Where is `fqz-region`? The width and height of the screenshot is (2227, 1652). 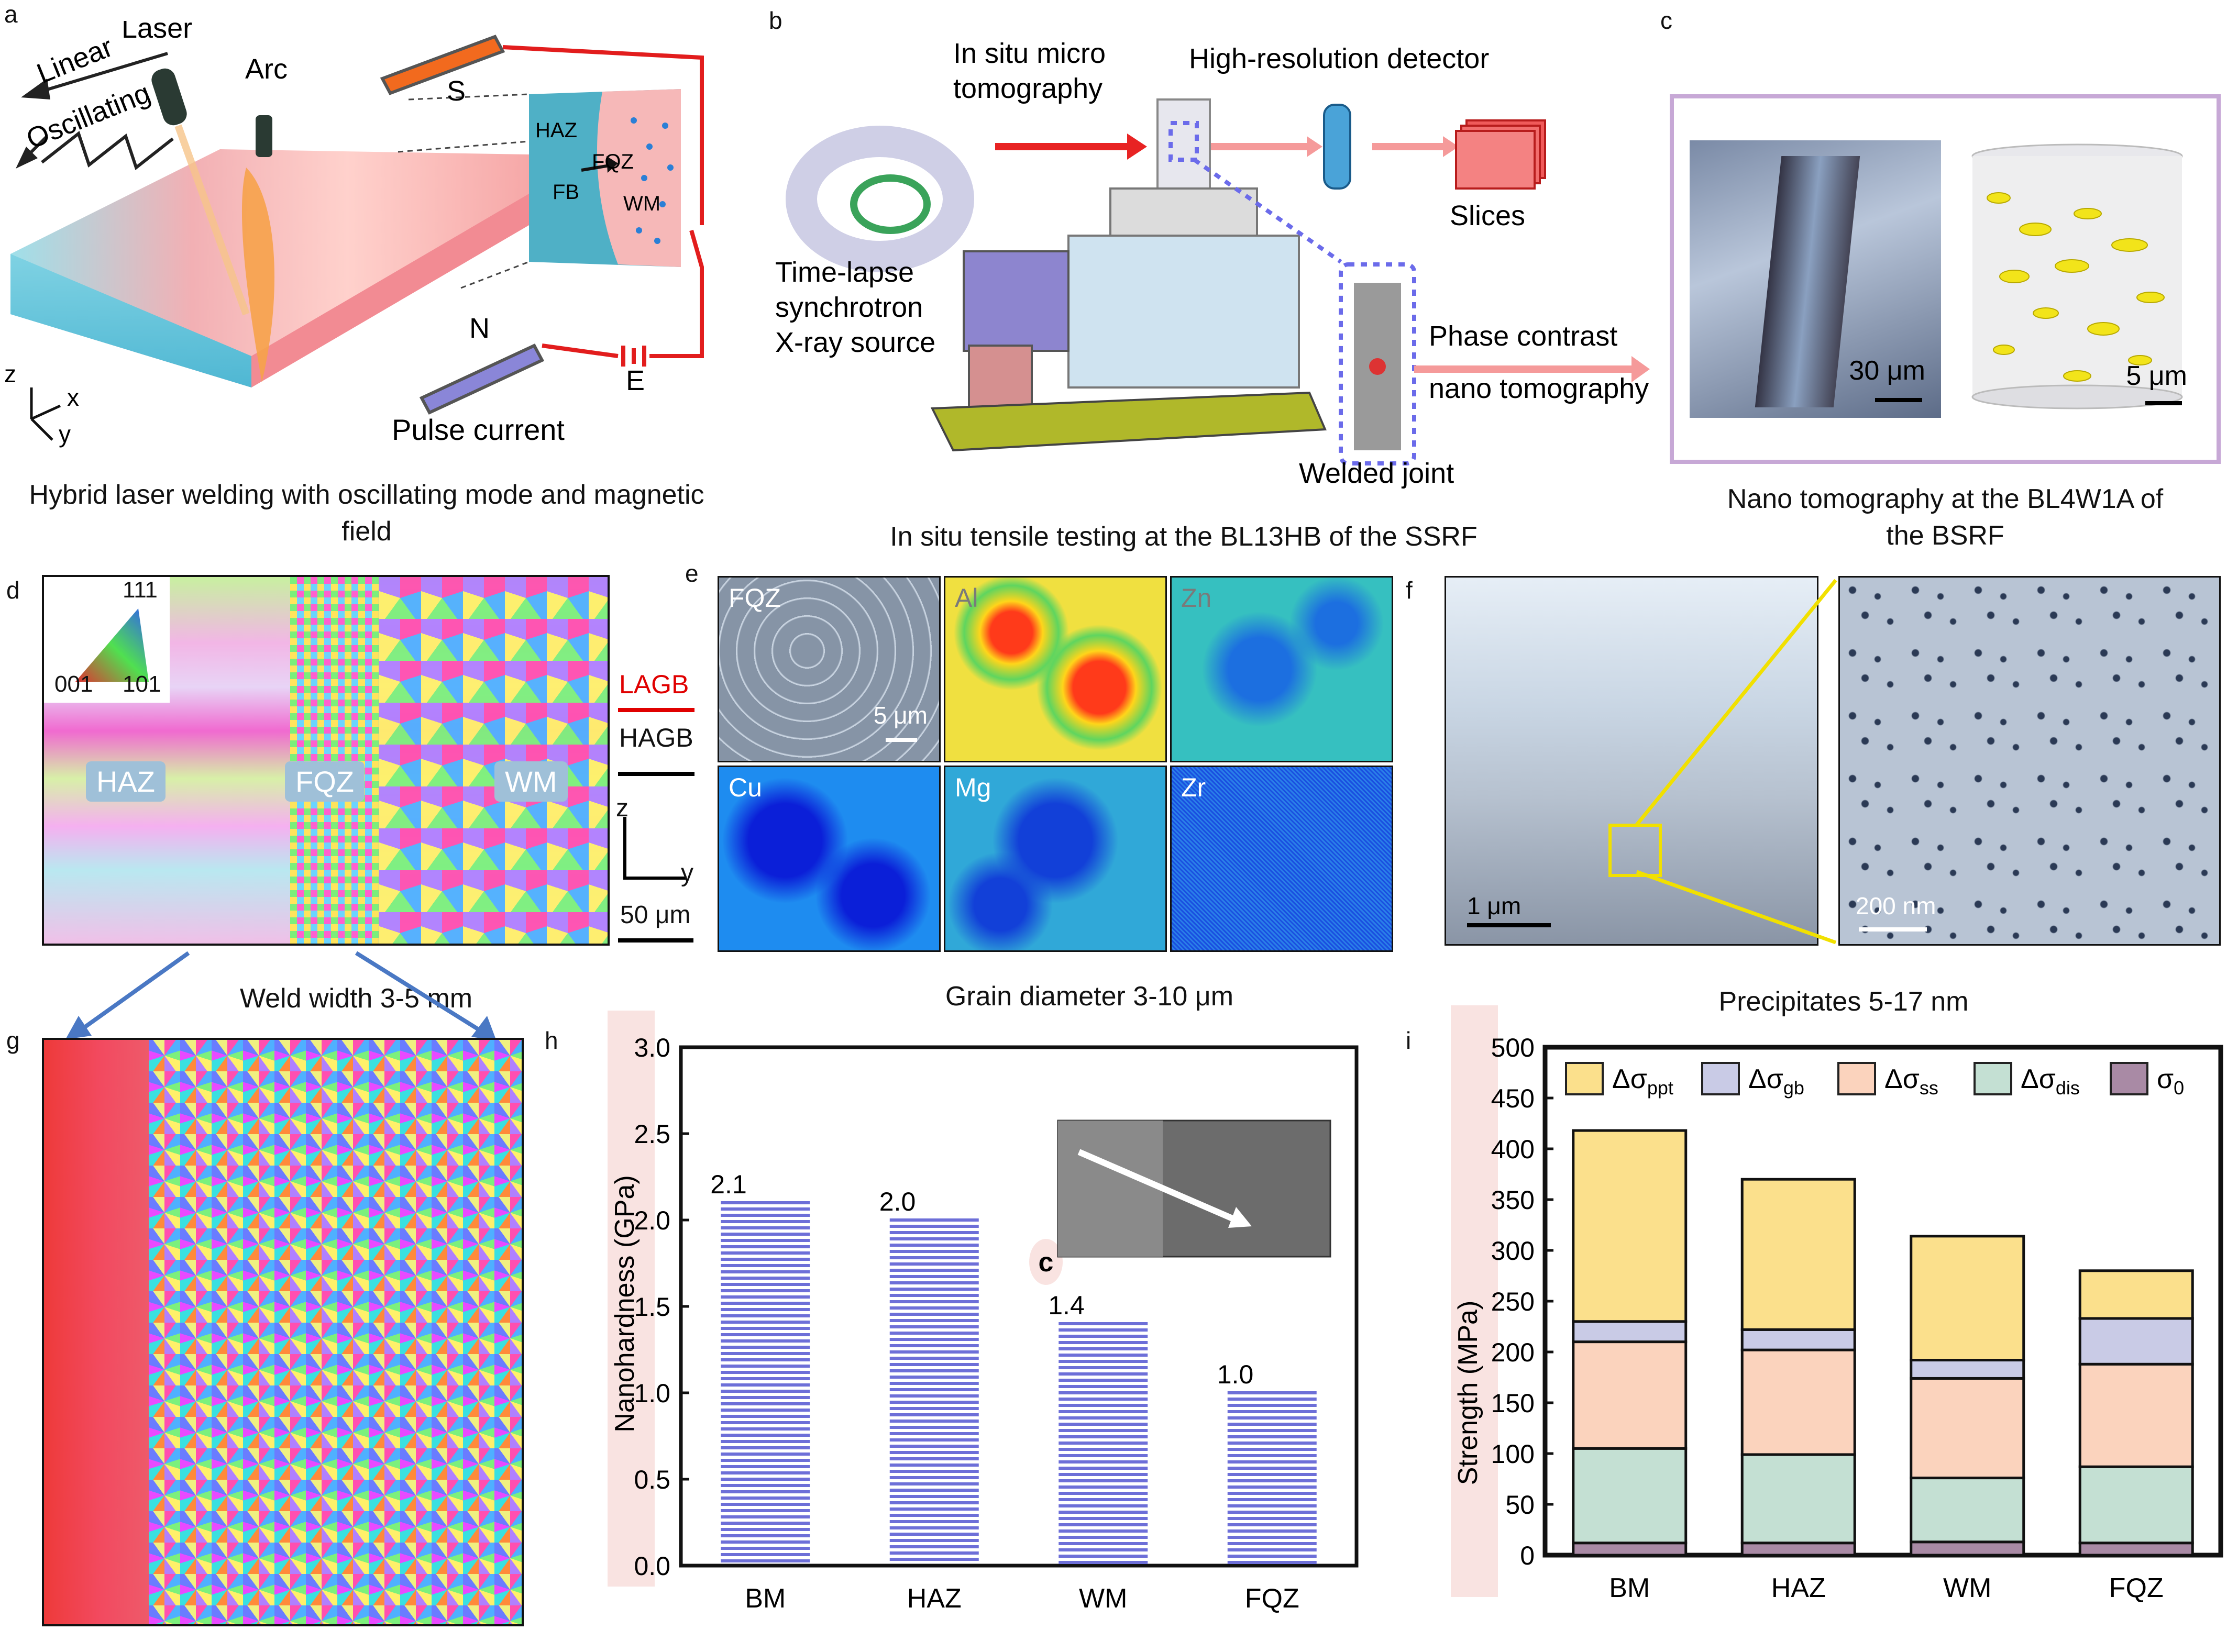 fqz-region is located at coordinates (334, 760).